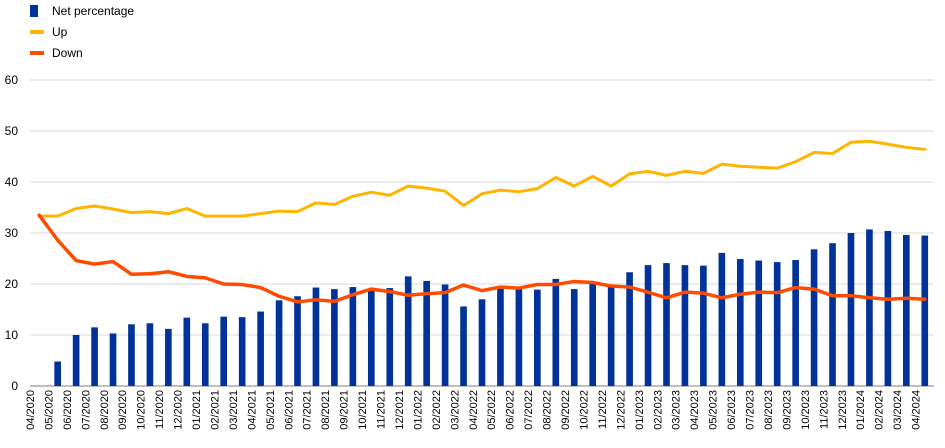 Image resolution: width=945 pixels, height=448 pixels. I want to click on legend-swatch-down, so click(37, 52).